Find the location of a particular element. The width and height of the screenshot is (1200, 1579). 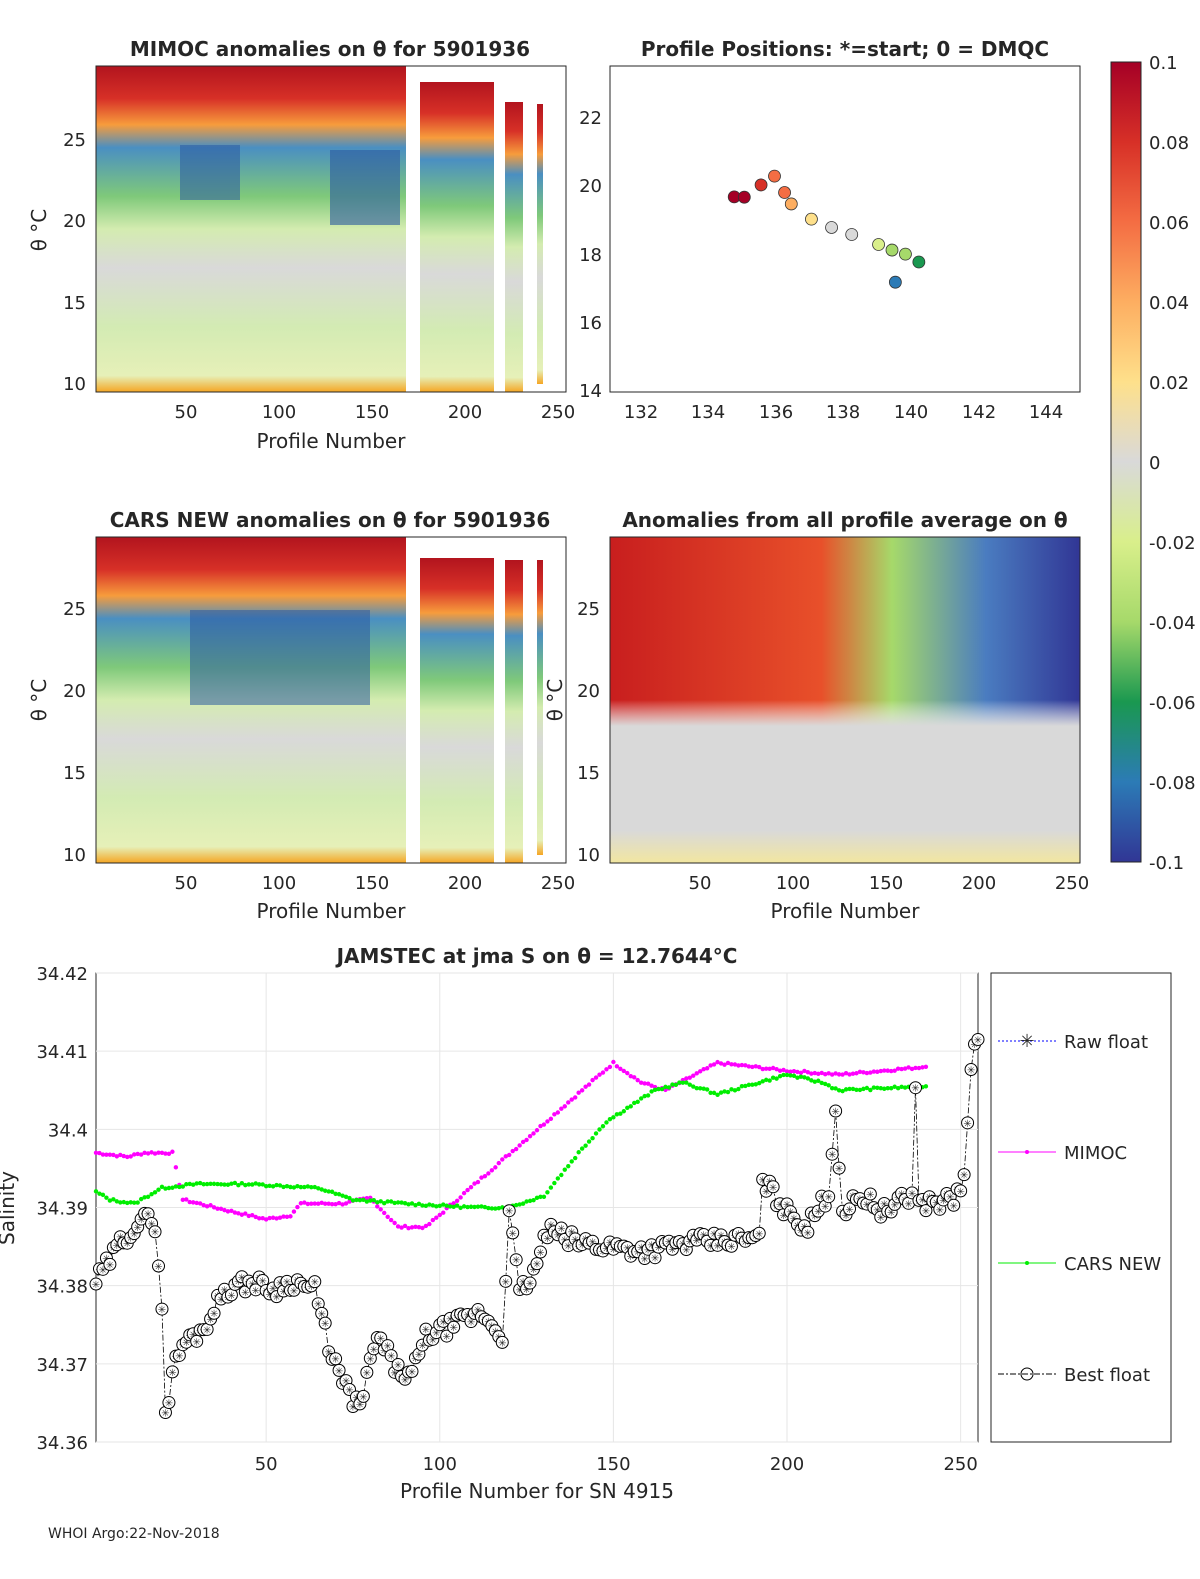

allavg-axes is located at coordinates (845, 700).